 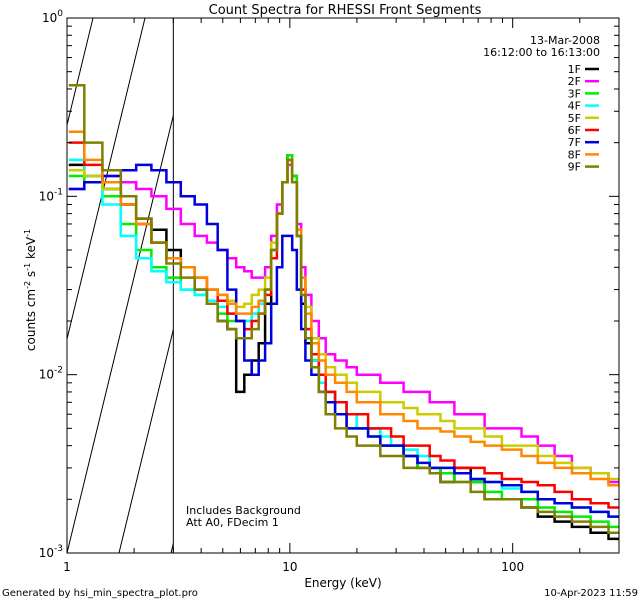 I want to click on x-tick-label-1: 1, so click(x=67, y=567).